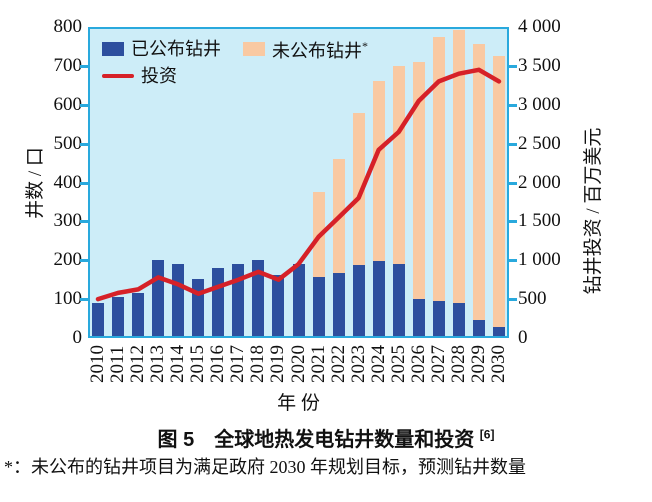  What do you see at coordinates (318, 364) in the screenshot?
I see `x-tick-label-2021: 2021` at bounding box center [318, 364].